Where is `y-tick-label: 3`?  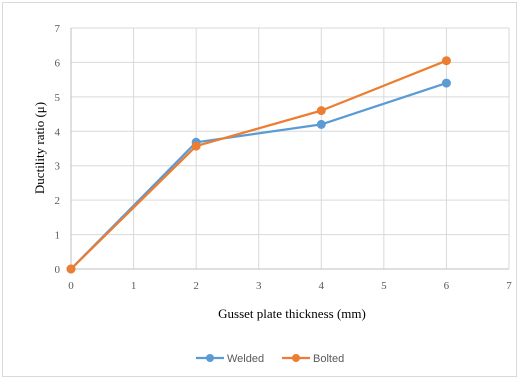 y-tick-label: 3 is located at coordinates (58, 167).